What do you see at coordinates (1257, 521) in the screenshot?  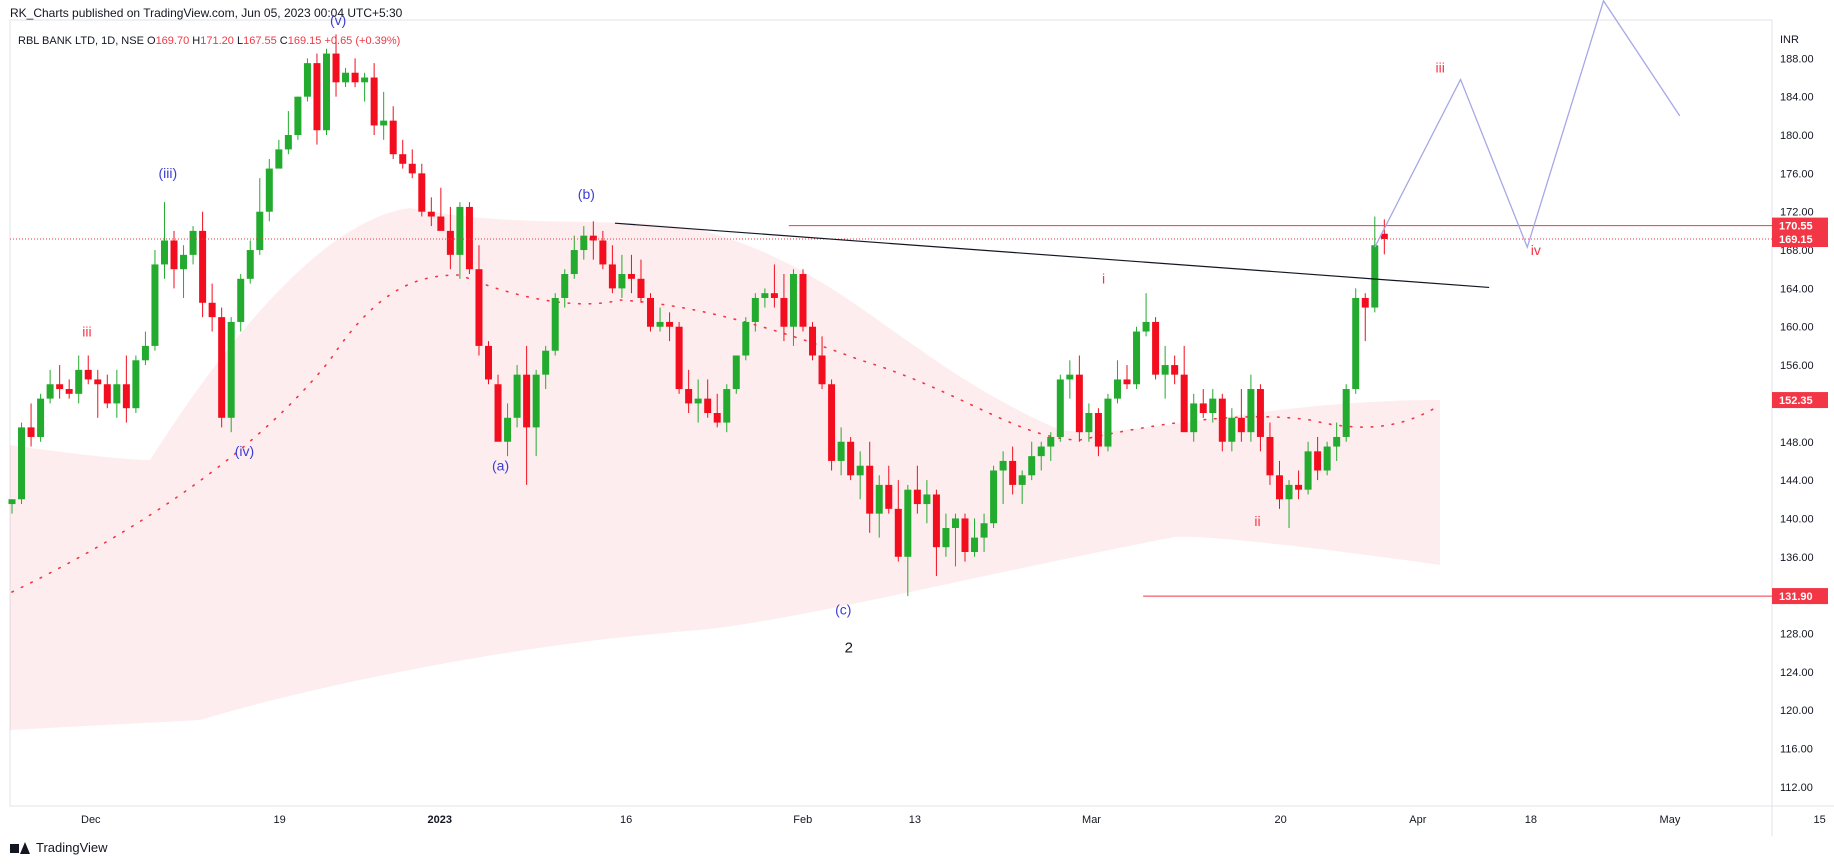 I see `wave-label: ii` at bounding box center [1257, 521].